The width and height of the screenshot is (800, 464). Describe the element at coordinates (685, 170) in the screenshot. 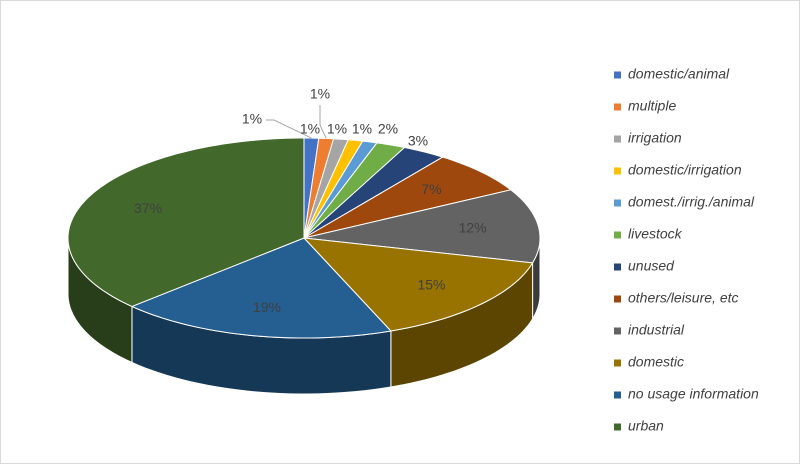

I see `legend-label: domestic/irrigation` at that location.